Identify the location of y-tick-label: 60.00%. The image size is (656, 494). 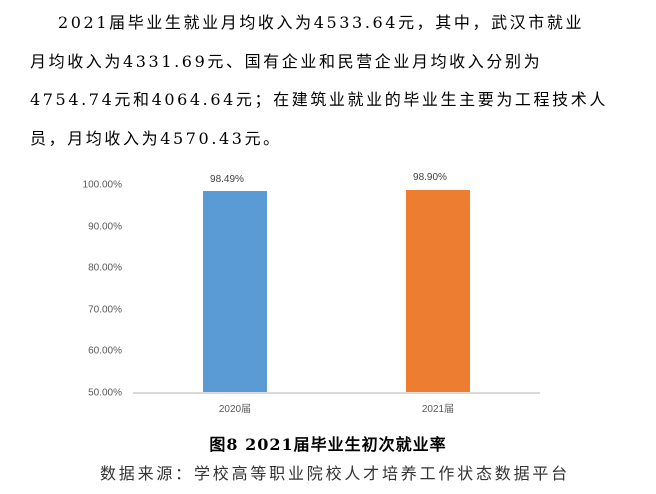
(105, 351).